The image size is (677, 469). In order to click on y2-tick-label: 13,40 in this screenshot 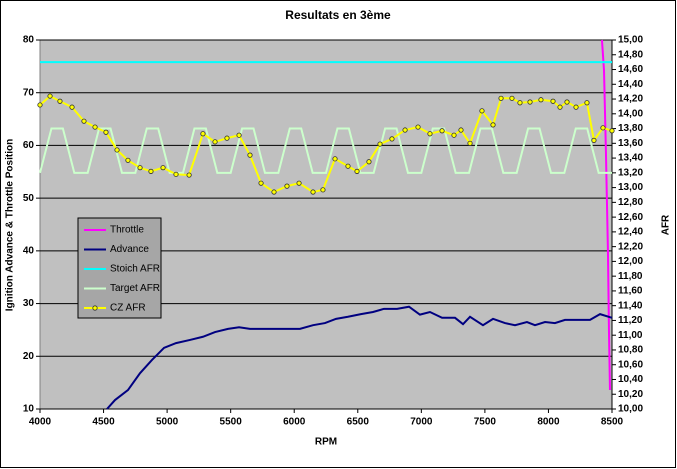, I will do `click(630, 158)`.